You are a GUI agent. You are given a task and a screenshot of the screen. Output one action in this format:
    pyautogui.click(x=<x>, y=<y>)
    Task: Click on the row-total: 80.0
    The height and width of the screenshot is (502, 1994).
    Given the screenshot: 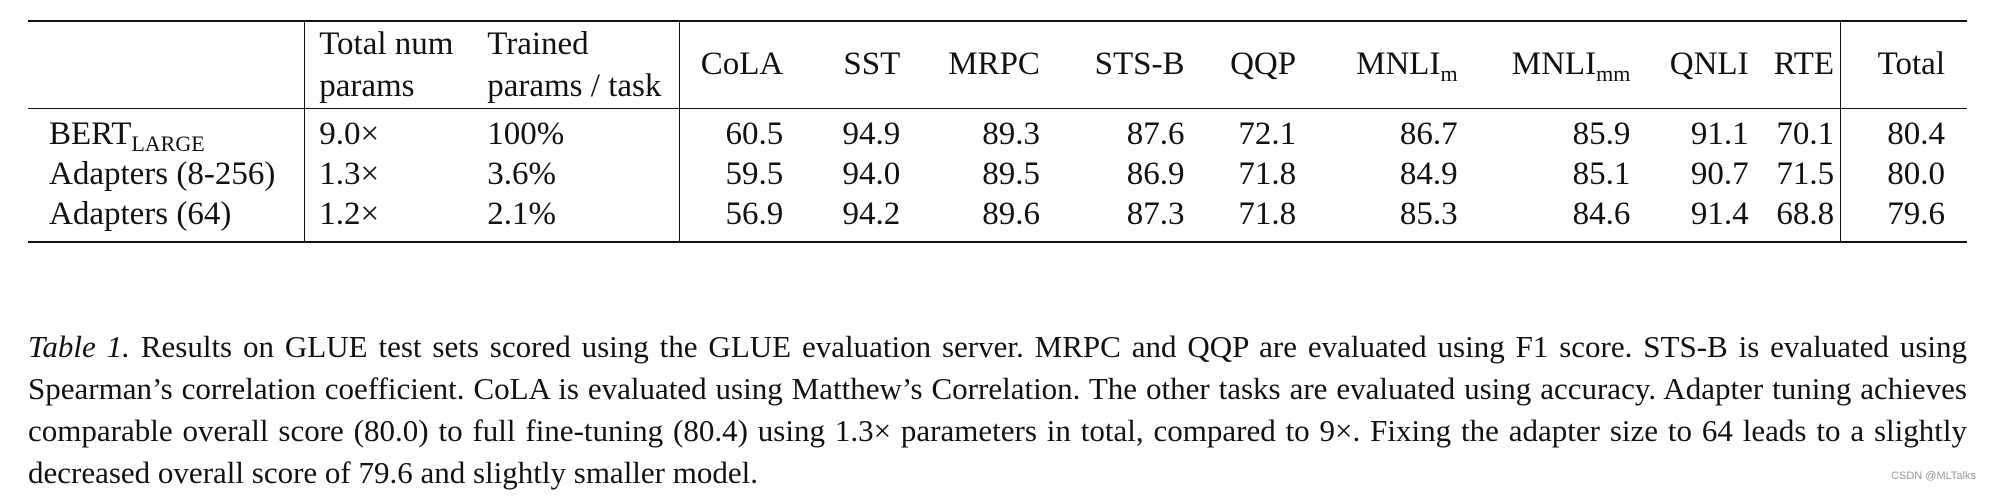 What is the action you would take?
    pyautogui.click(x=1916, y=174)
    